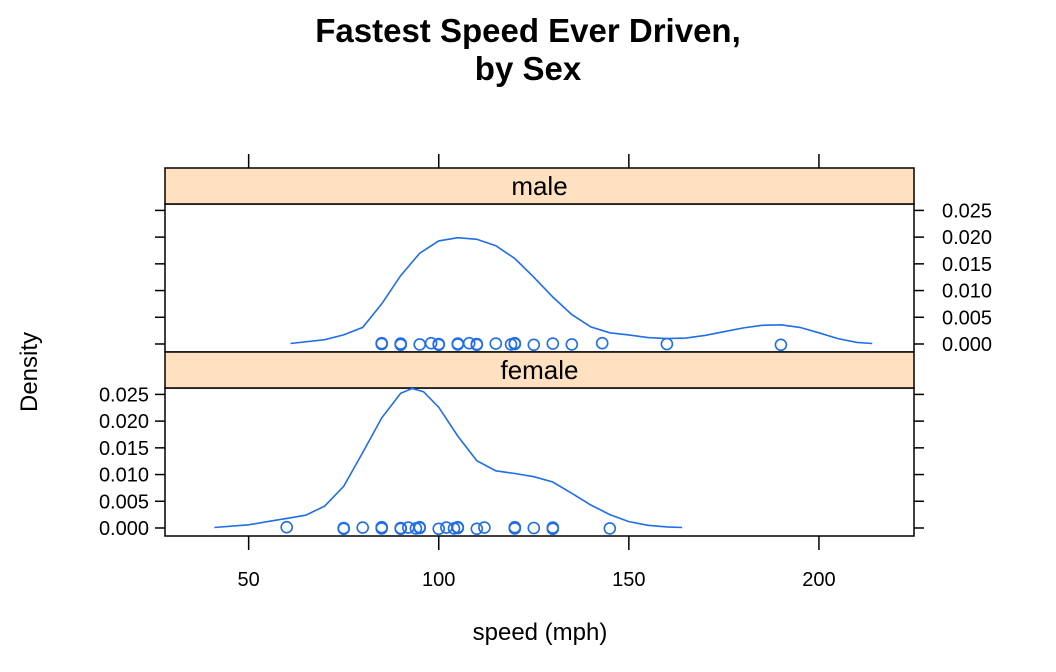 This screenshot has height=672, width=1056. I want to click on x-tick-label: 50, so click(249, 580).